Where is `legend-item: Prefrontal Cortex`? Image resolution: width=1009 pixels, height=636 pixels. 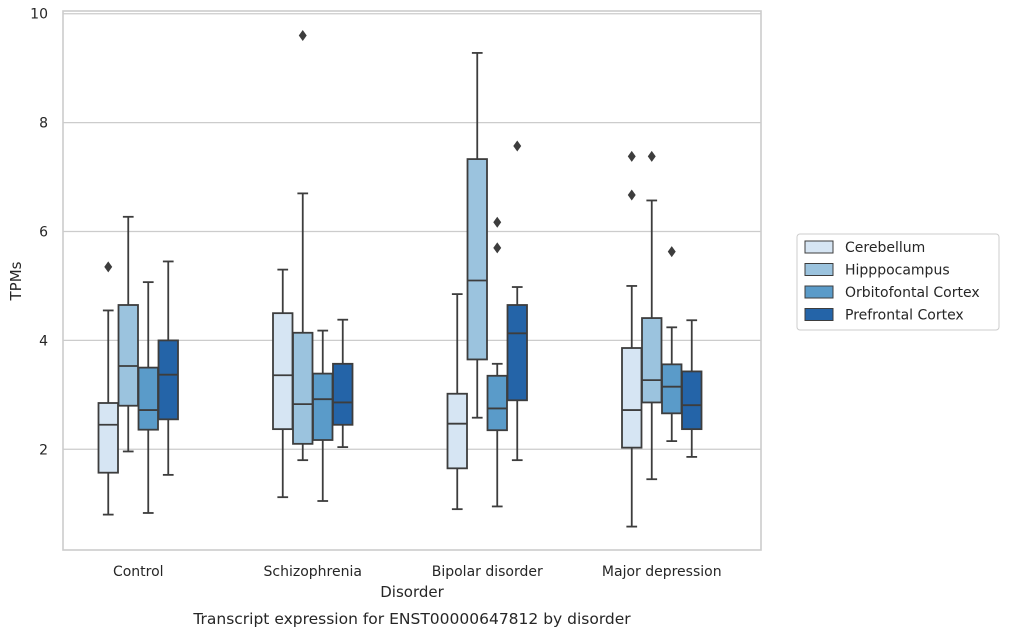
legend-item: Prefrontal Cortex is located at coordinates (884, 316).